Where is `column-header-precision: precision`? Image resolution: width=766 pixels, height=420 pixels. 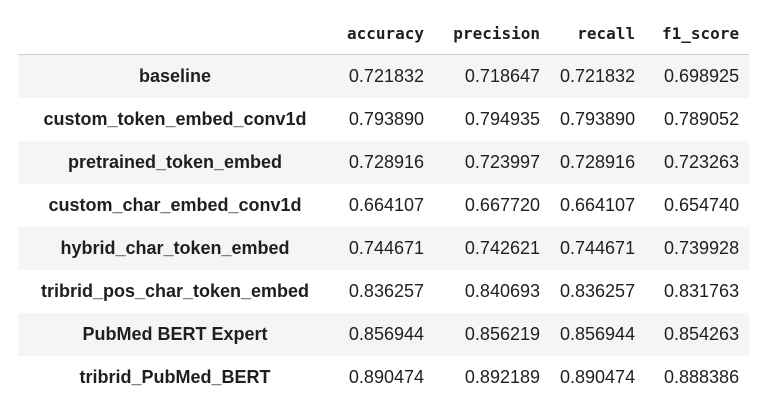
column-header-precision: precision is located at coordinates (492, 33).